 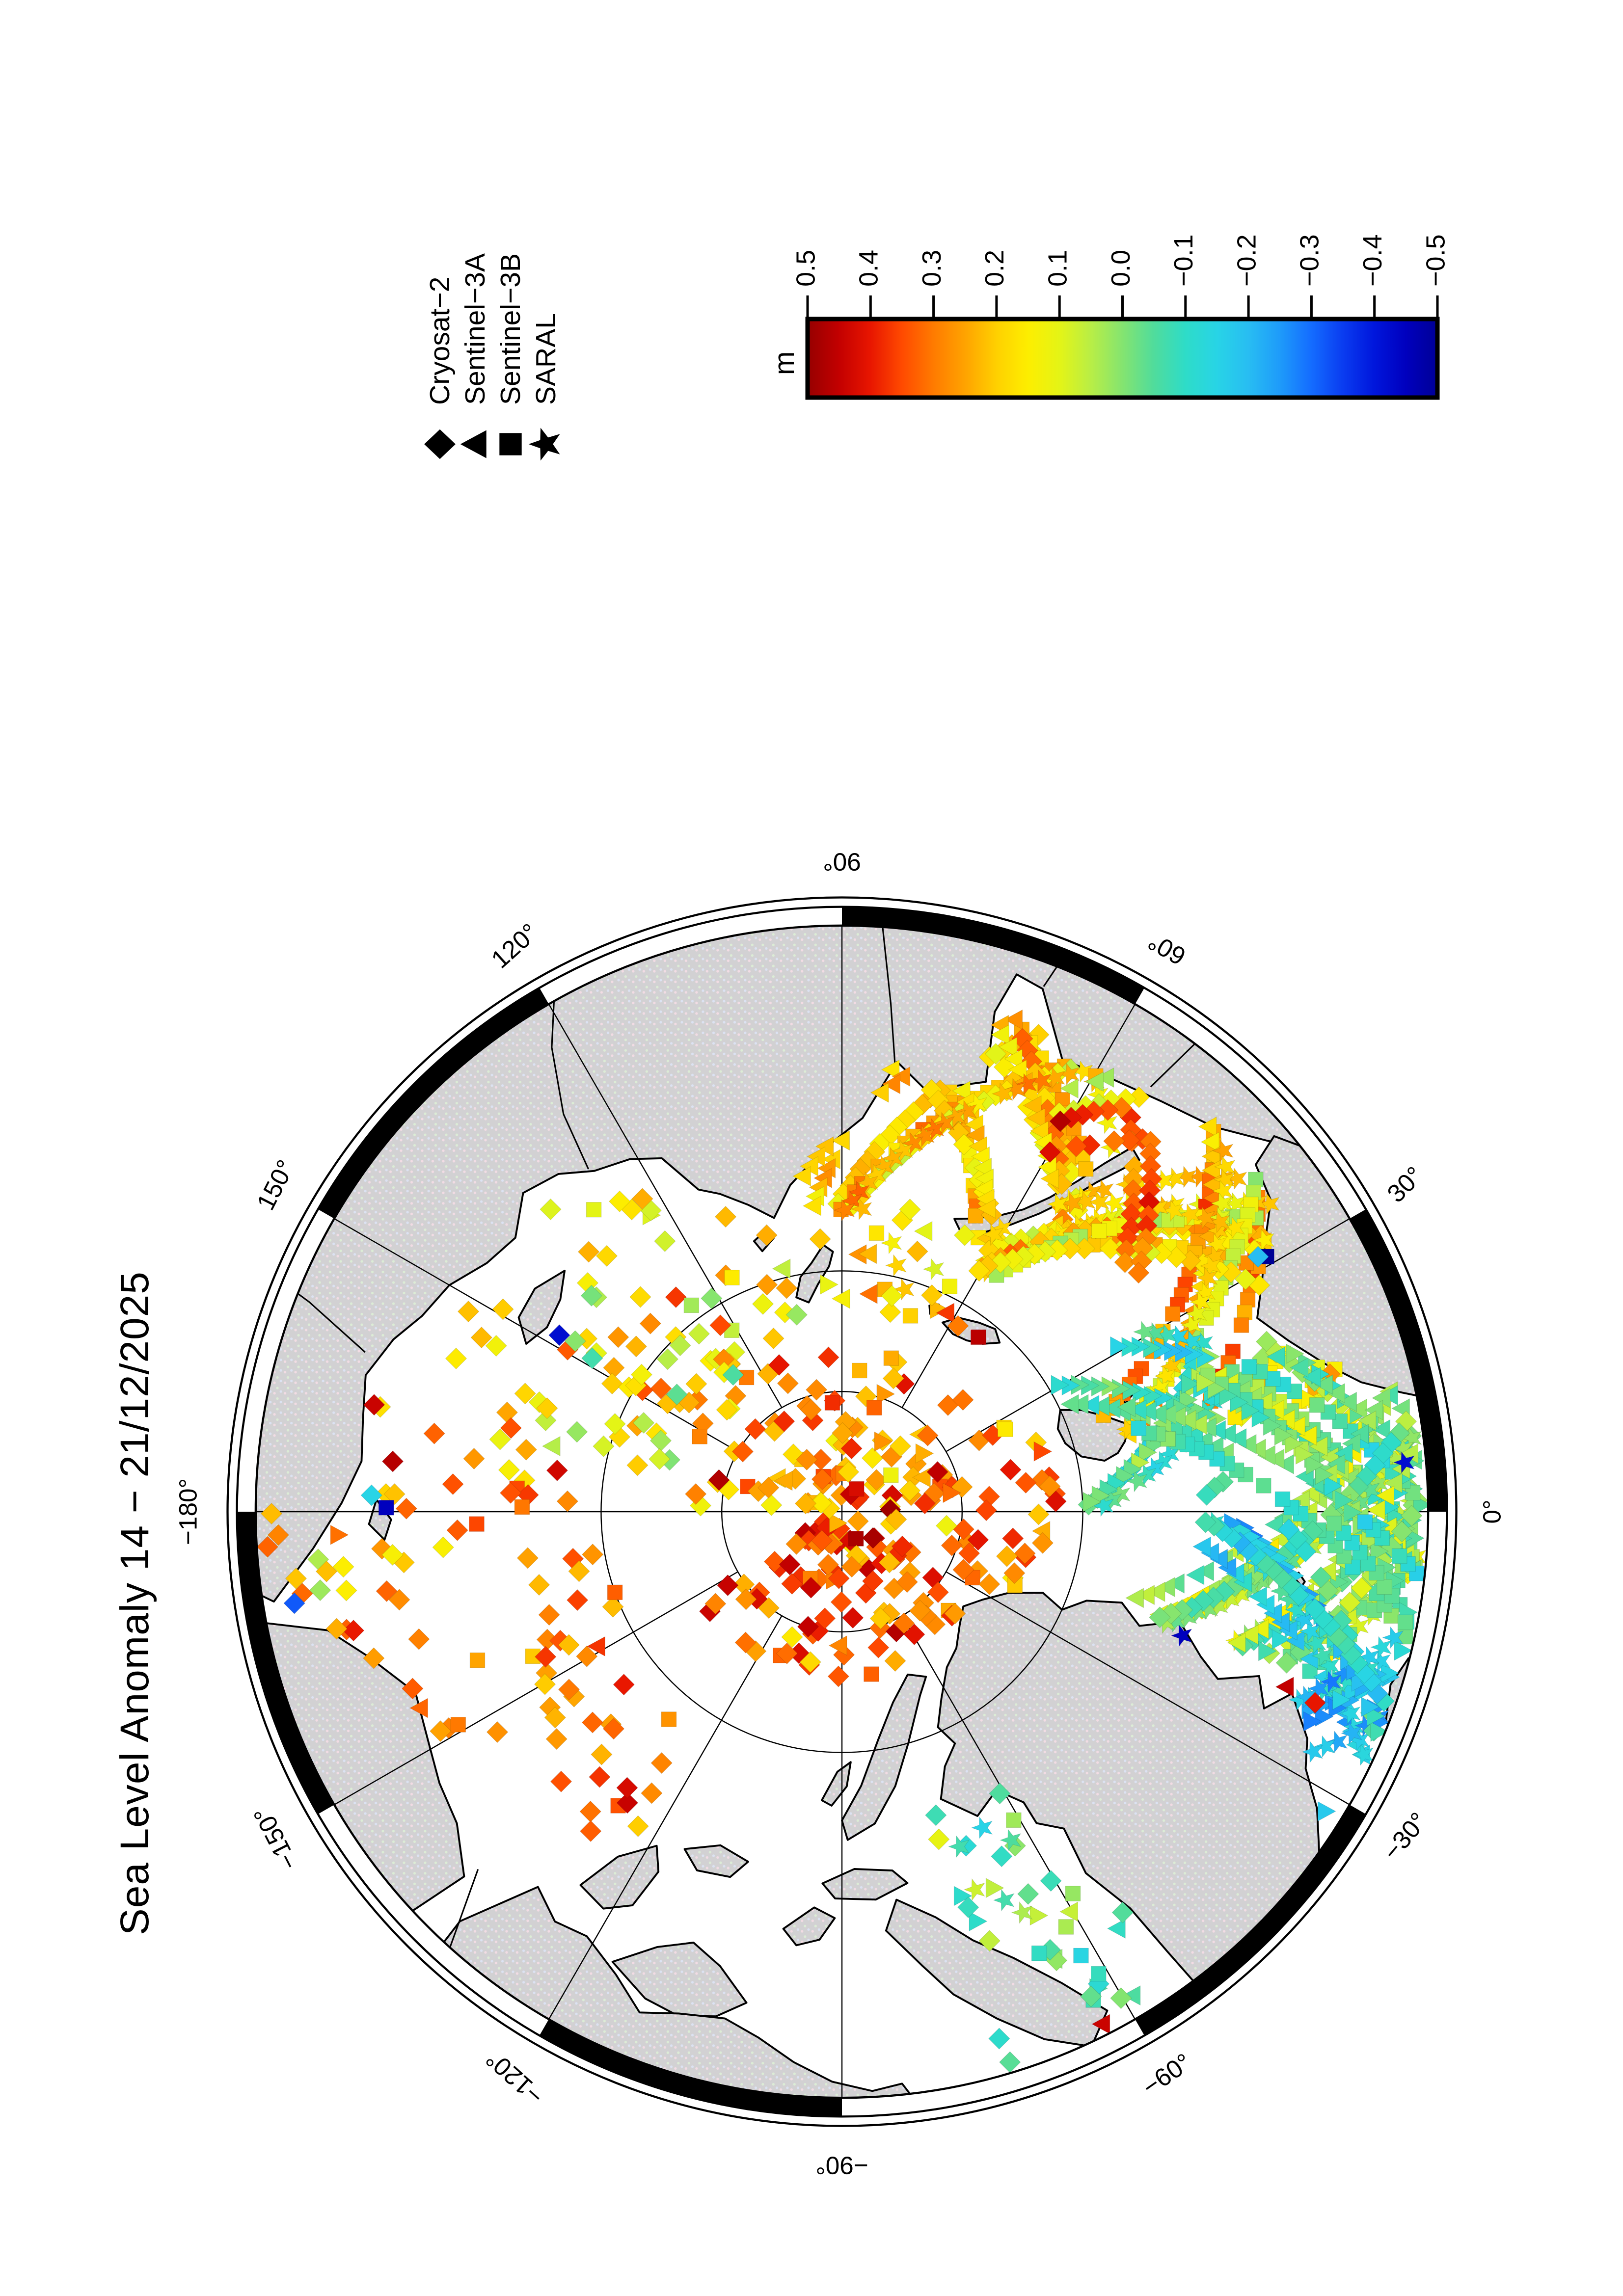 I want to click on legend-label-cryosat2: Cryosat−2, so click(x=440, y=340).